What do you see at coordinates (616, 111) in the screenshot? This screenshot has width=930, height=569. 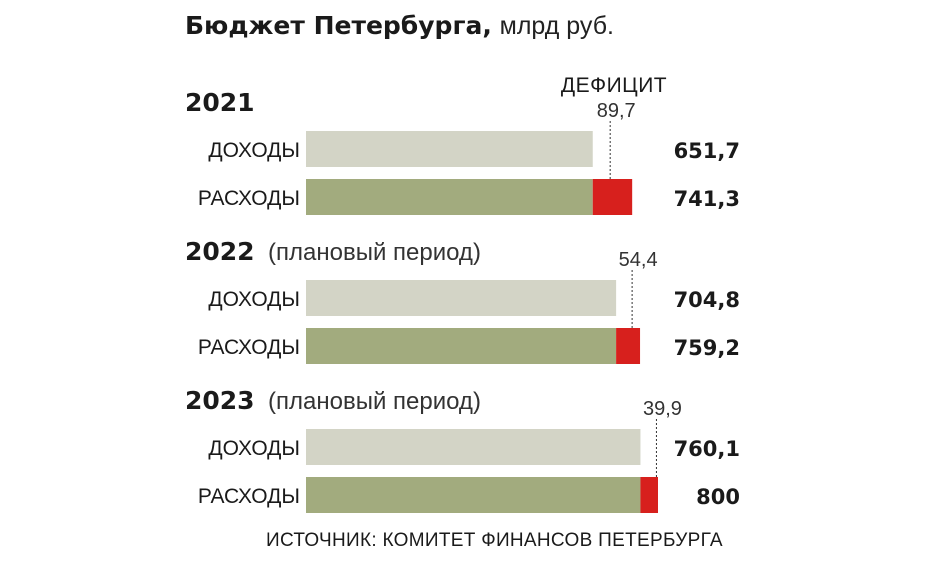 I see `deficit-value-label: 89,7` at bounding box center [616, 111].